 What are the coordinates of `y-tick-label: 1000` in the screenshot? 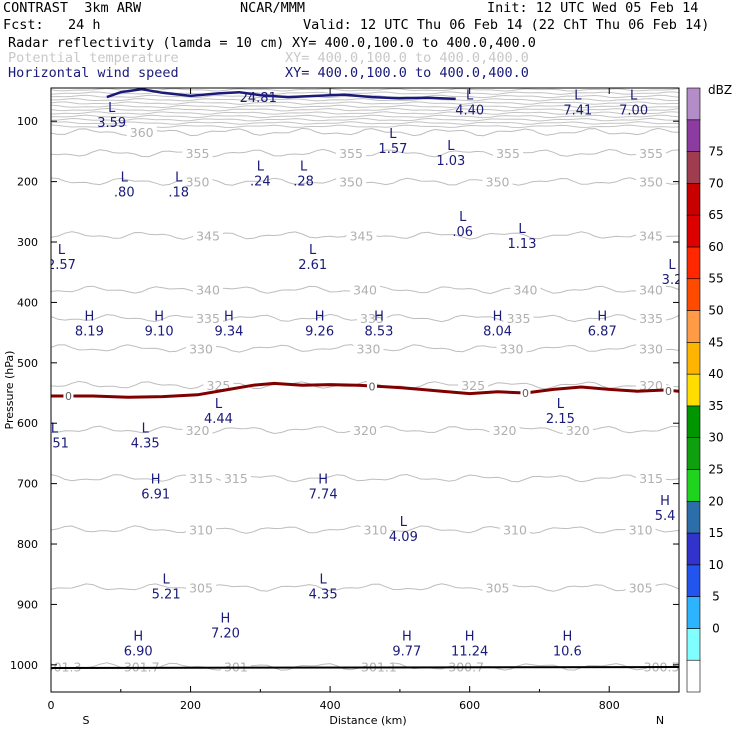 It's located at (24, 665).